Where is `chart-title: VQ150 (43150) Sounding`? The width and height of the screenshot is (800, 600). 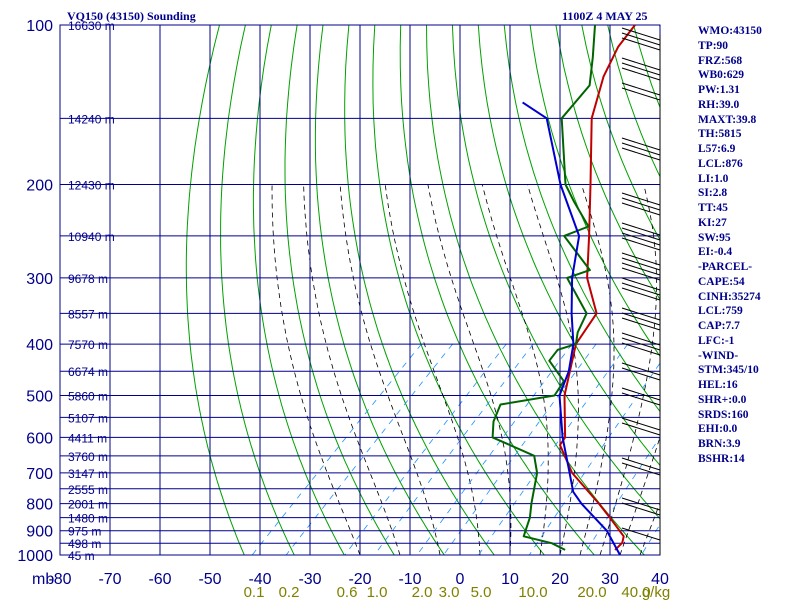 chart-title: VQ150 (43150) Sounding is located at coordinates (131, 16).